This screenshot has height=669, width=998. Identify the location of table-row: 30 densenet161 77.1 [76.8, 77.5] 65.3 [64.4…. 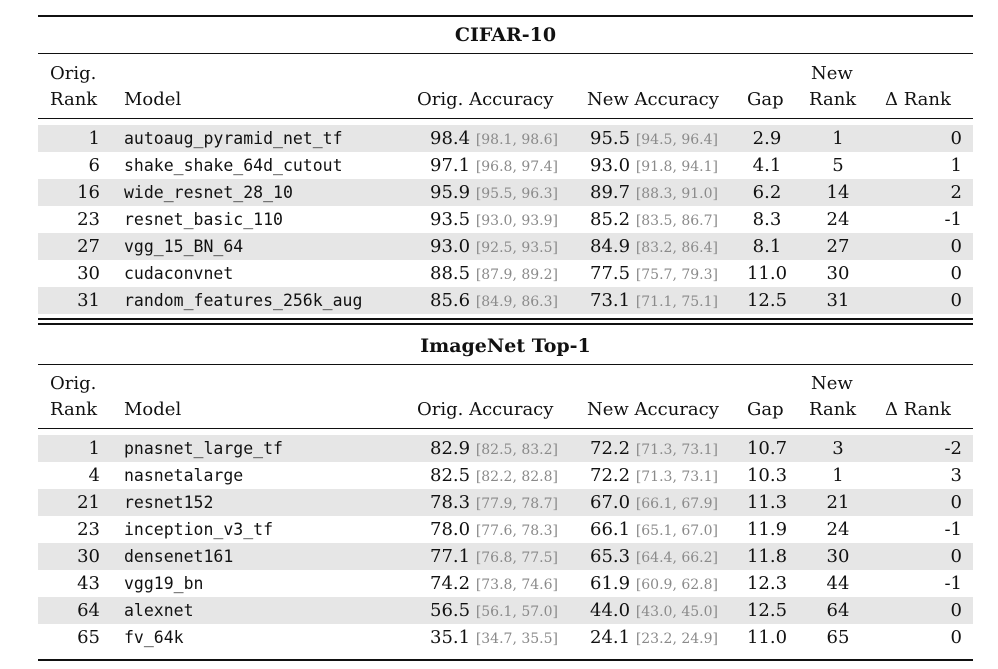
(505, 556).